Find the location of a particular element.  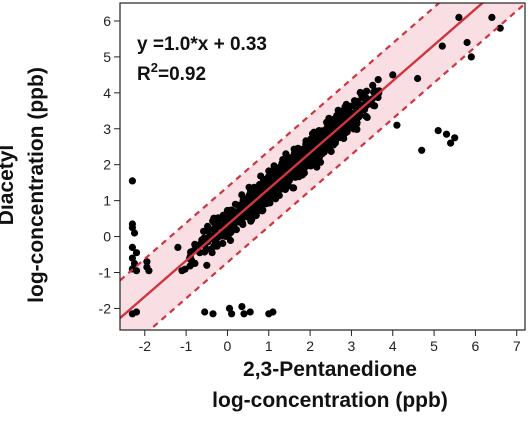

y-tick-label: 4 is located at coordinates (107, 93).